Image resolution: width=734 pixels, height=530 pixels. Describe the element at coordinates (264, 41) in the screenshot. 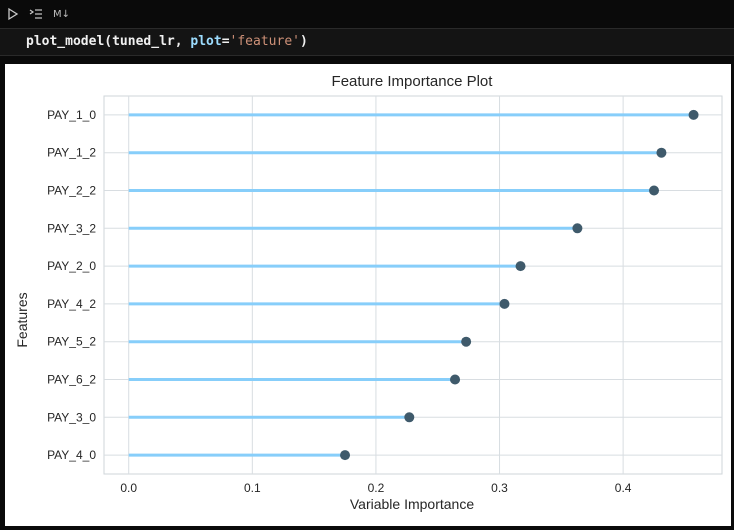

I see `code-string: 'feature'` at that location.